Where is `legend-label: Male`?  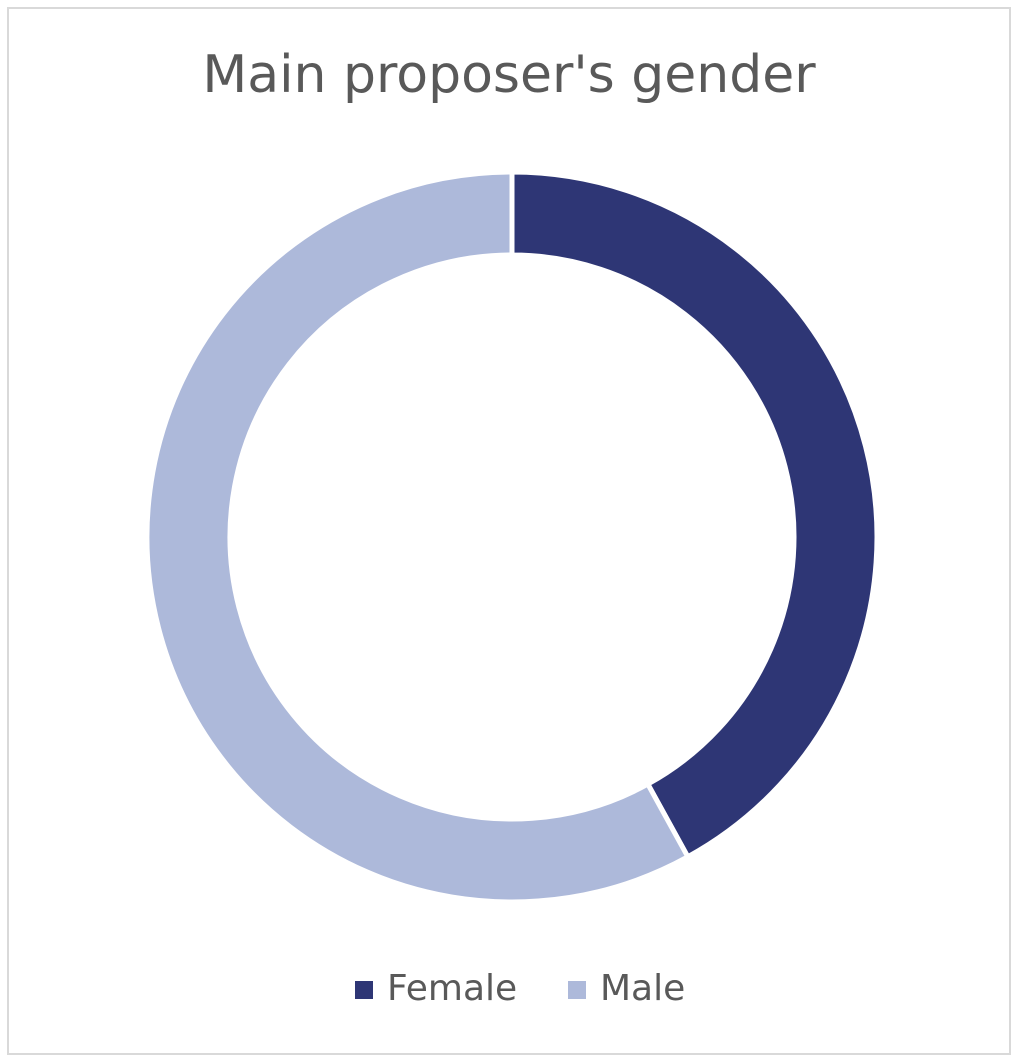
legend-label: Male is located at coordinates (642, 988).